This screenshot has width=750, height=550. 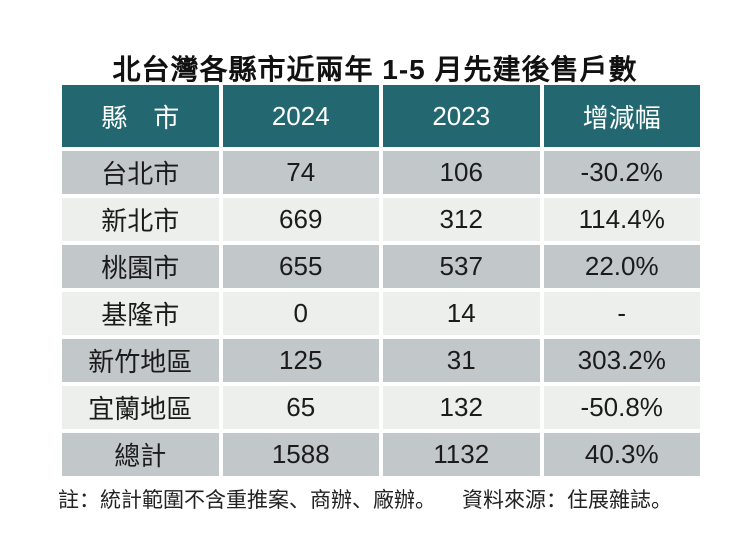 What do you see at coordinates (300, 407) in the screenshot?
I see `table-cell: 65` at bounding box center [300, 407].